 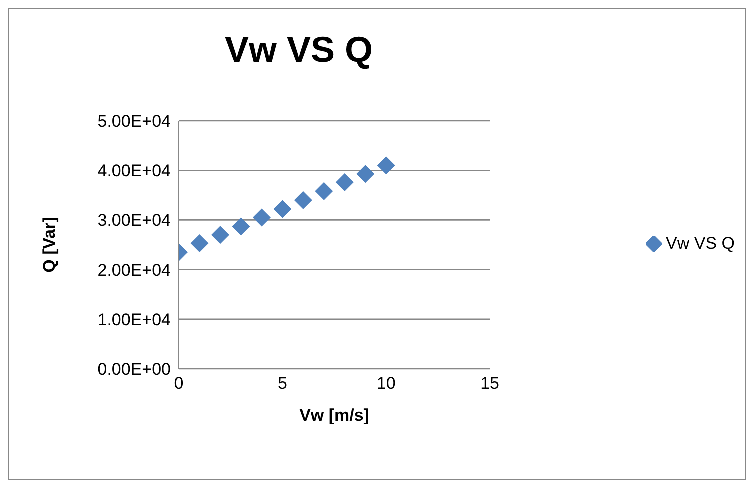 What do you see at coordinates (134, 122) in the screenshot?
I see `y-tick-label: 5.00E+04` at bounding box center [134, 122].